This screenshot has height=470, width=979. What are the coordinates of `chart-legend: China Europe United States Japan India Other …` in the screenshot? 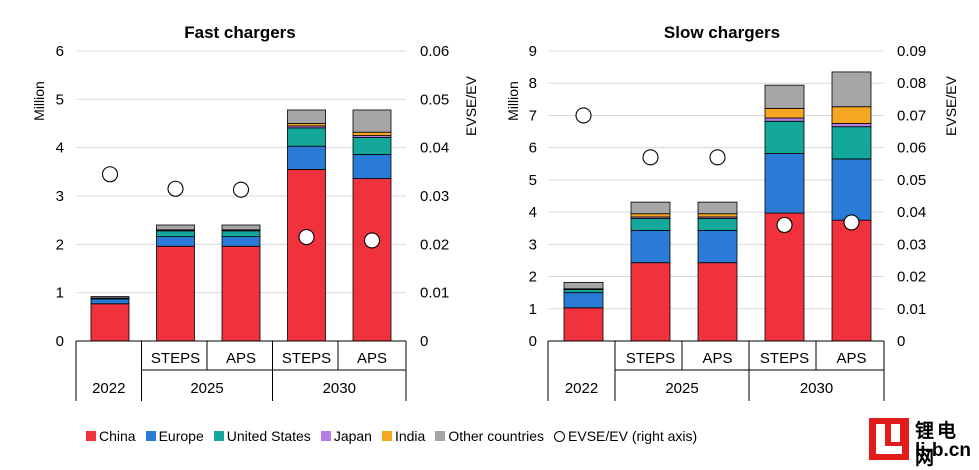 It's located at (486, 436).